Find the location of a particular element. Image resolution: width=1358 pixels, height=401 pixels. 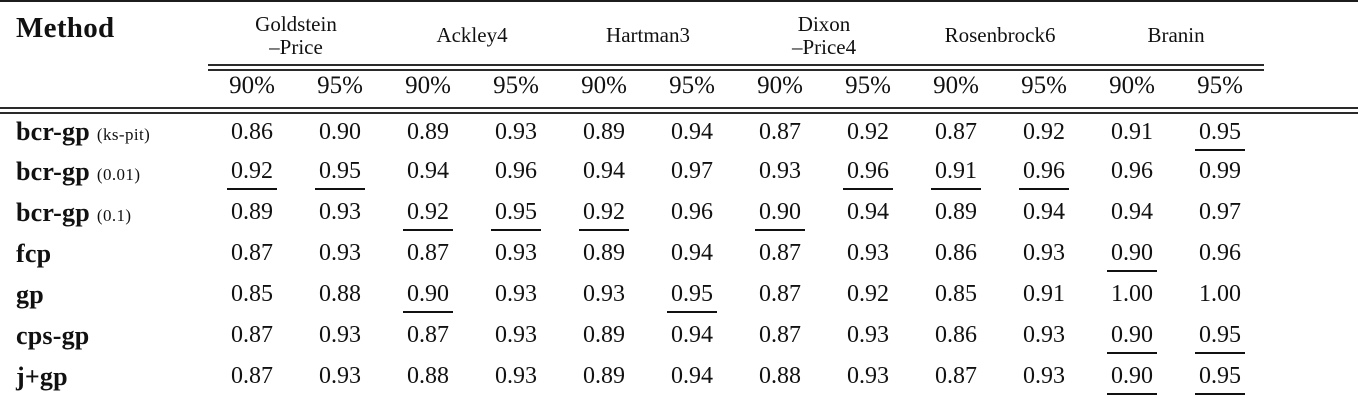

value: 0.85 is located at coordinates (252, 294).